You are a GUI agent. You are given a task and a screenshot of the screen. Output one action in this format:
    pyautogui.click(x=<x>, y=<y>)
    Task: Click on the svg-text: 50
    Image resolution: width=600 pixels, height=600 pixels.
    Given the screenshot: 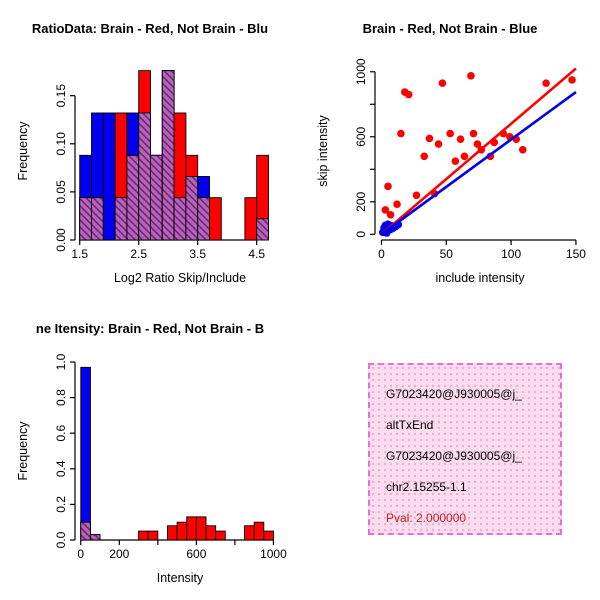 What is the action you would take?
    pyautogui.click(x=447, y=254)
    